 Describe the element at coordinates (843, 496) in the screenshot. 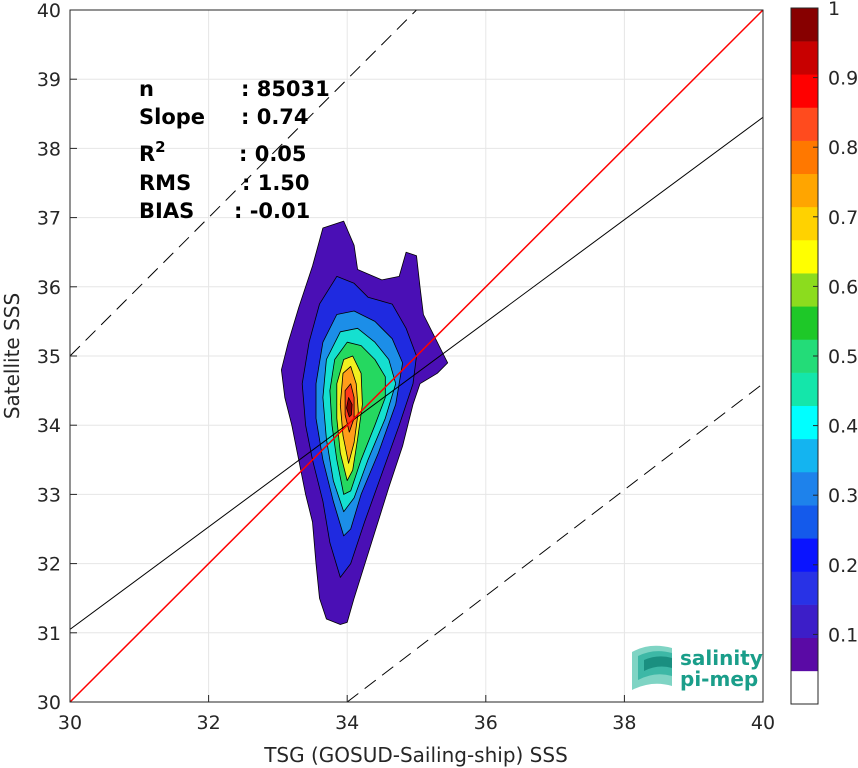

I see `colorbar-tick-label: 0.3` at that location.